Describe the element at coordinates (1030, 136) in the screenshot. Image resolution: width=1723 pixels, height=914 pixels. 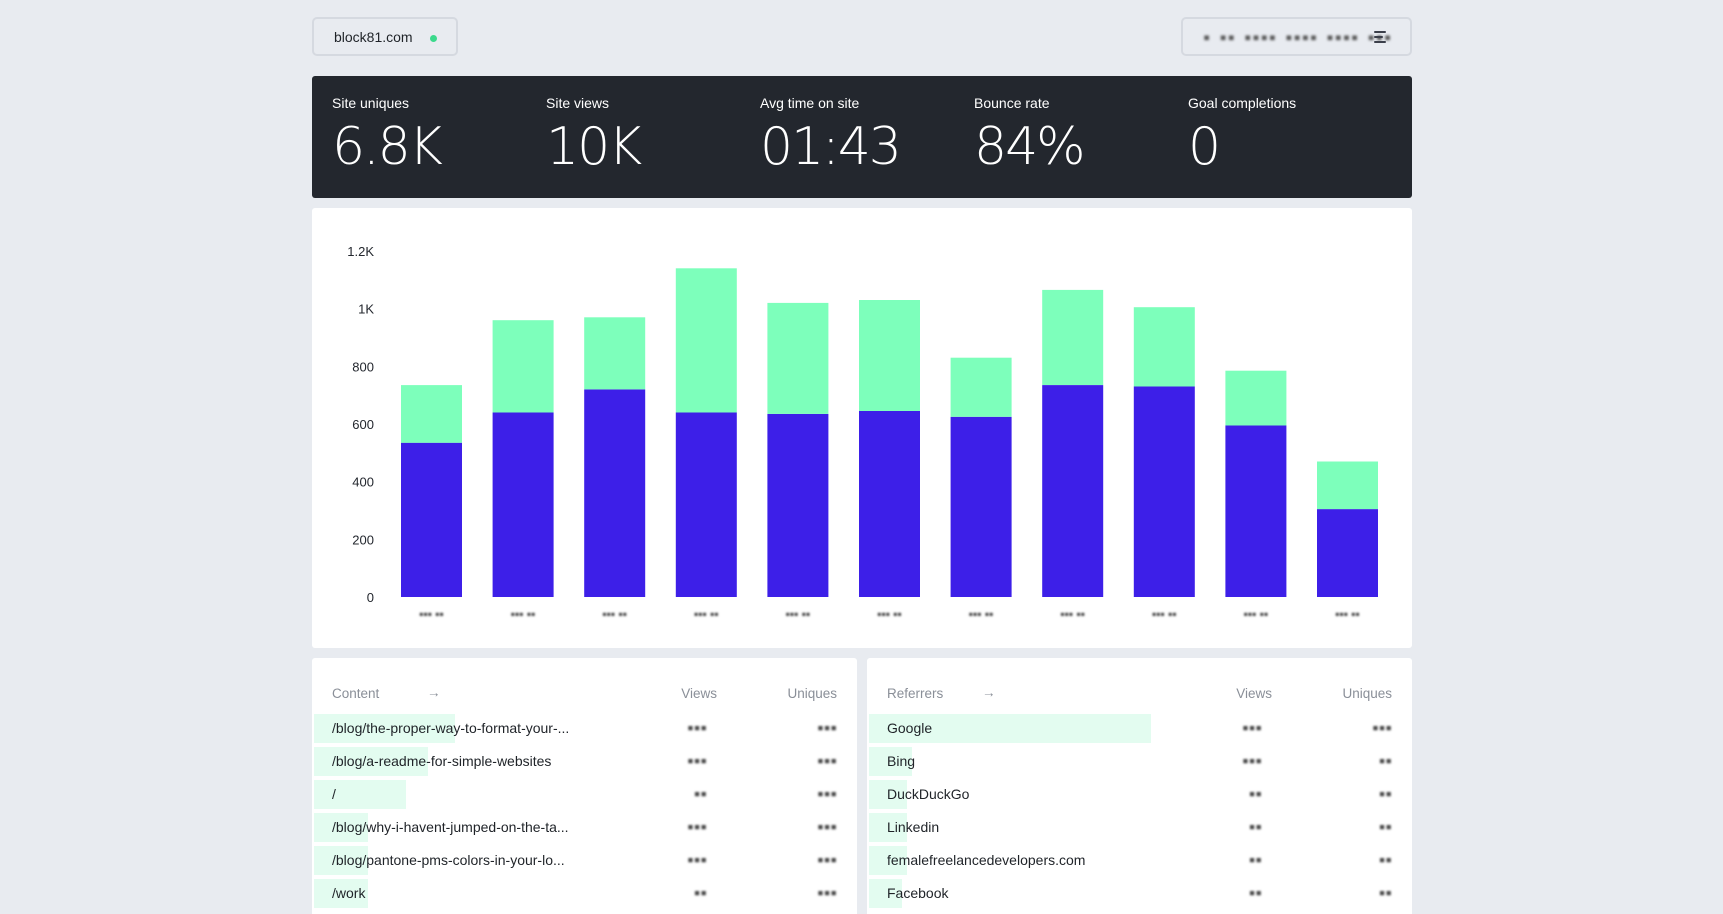
I see `stat-bounce-rate: Bounce rate 84%` at that location.